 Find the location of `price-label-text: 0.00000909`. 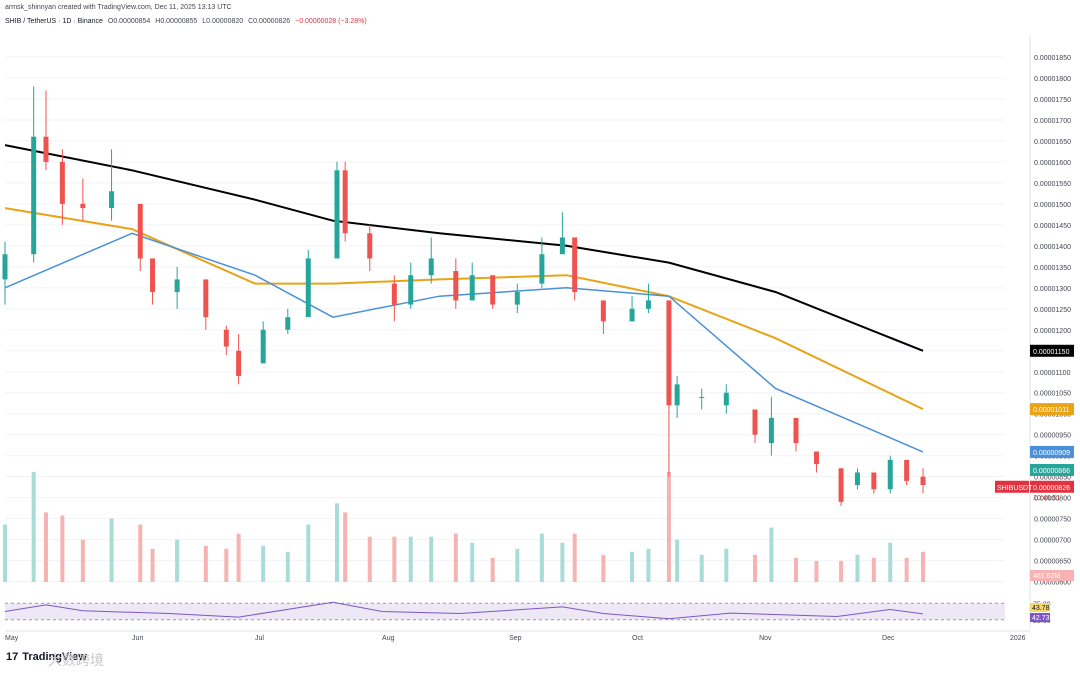

price-label-text: 0.00000909 is located at coordinates (1051, 453).